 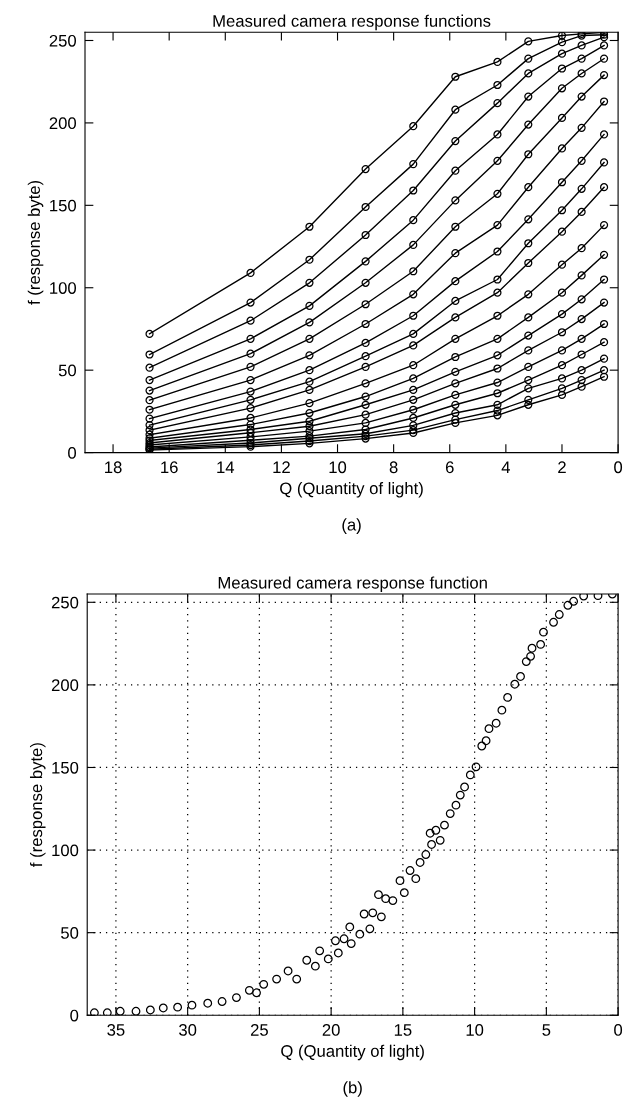 I want to click on x-tick-label: 2, so click(x=562, y=467).